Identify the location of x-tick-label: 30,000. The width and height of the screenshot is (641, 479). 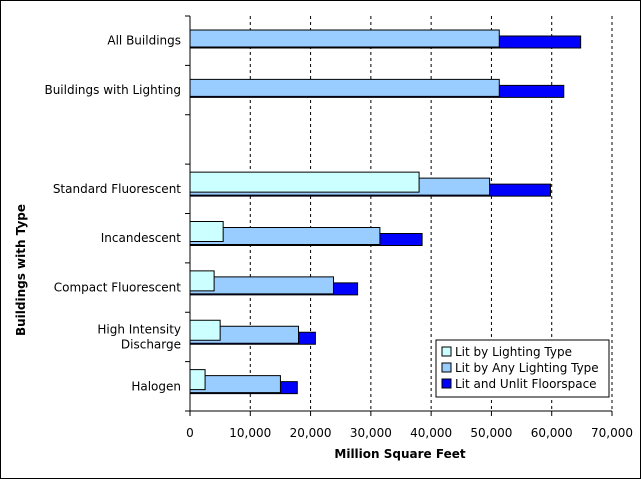
(371, 433).